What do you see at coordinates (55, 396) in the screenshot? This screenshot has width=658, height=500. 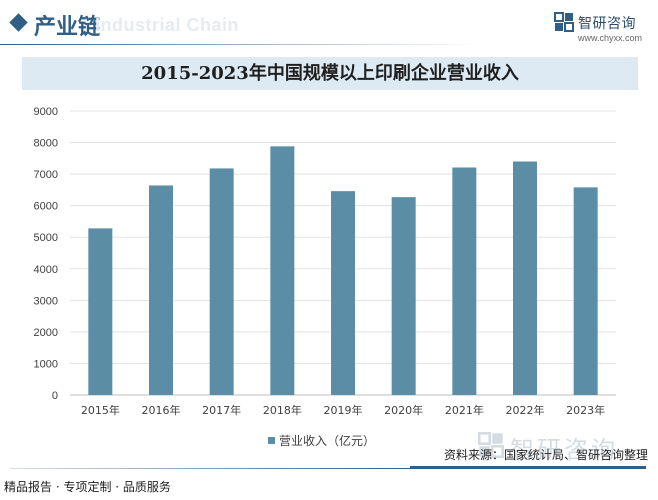 I see `y-tick-label: 0` at bounding box center [55, 396].